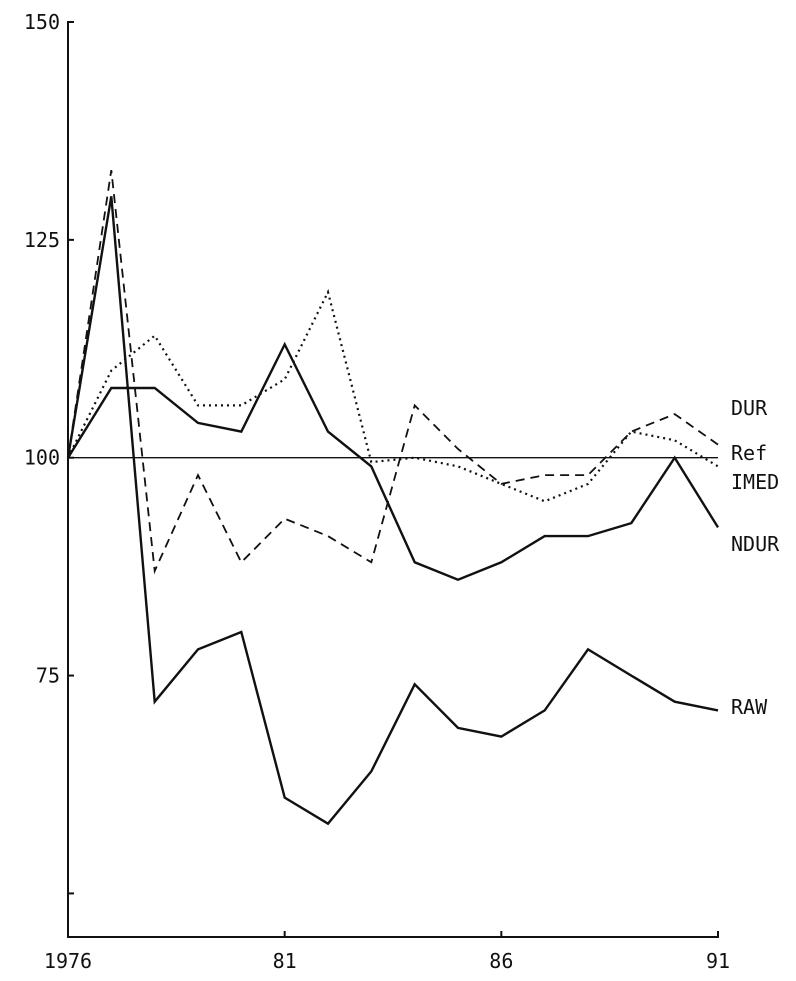 This screenshot has width=796, height=981. Describe the element at coordinates (42, 240) in the screenshot. I see `y-tick-label: 125` at that location.